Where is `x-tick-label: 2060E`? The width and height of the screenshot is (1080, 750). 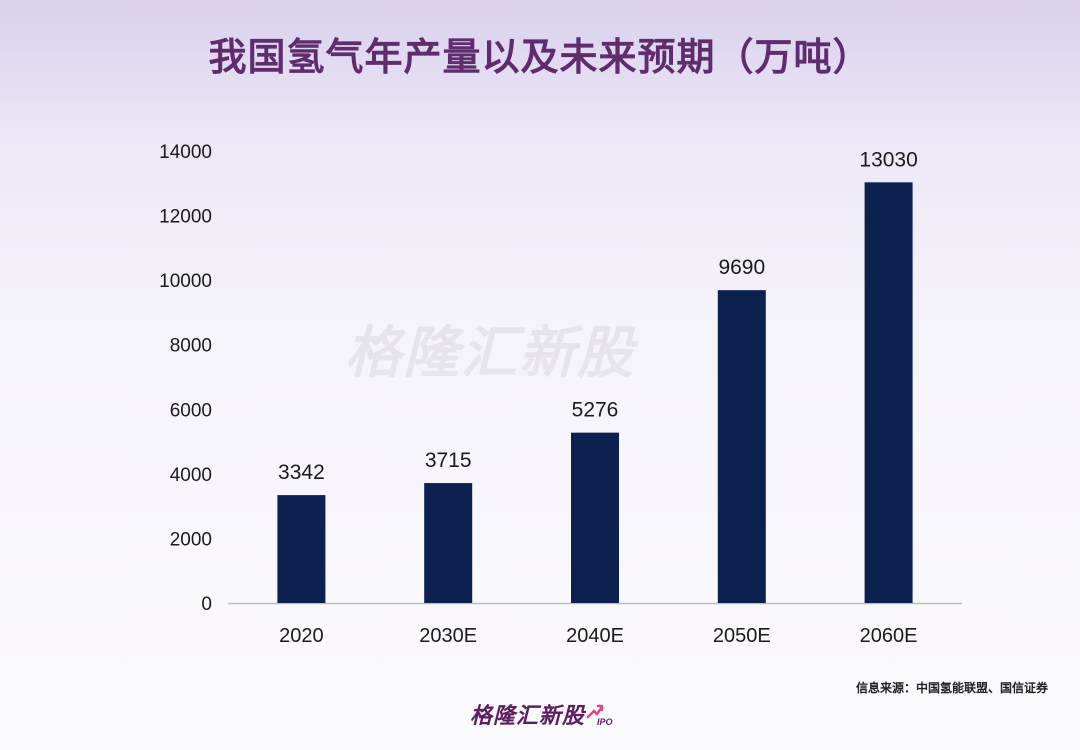
x-tick-label: 2060E is located at coordinates (889, 636).